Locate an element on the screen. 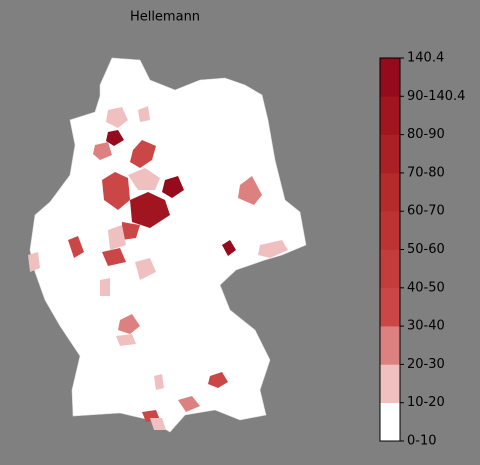  colorbar-label: 90-140.4 is located at coordinates (436, 96).